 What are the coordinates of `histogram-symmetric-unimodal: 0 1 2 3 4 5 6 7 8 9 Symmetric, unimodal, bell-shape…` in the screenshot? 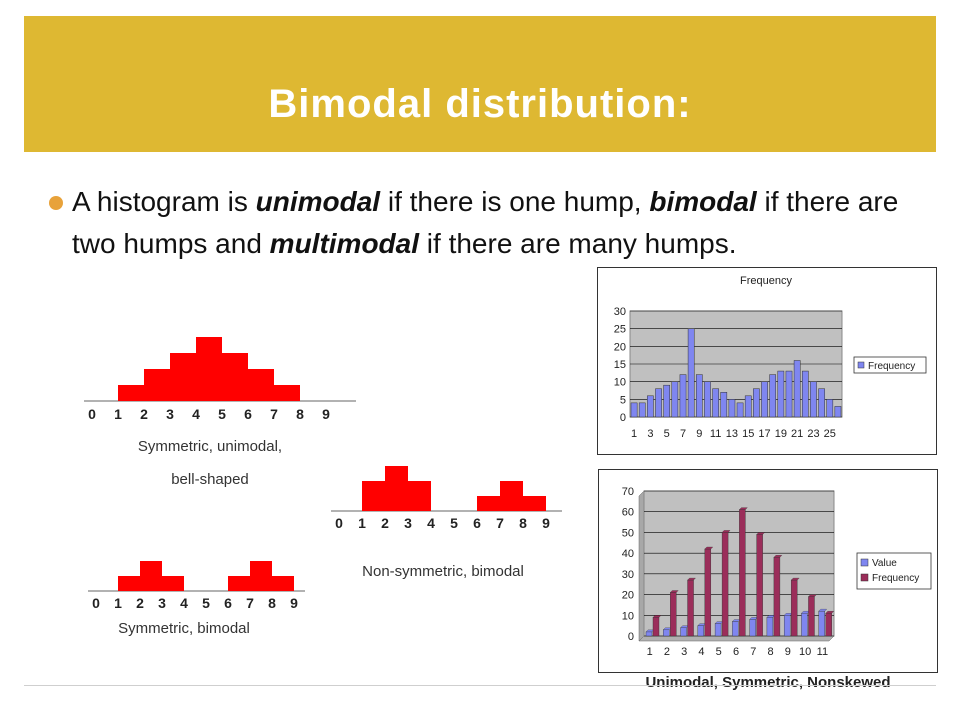 It's located at (220, 412).